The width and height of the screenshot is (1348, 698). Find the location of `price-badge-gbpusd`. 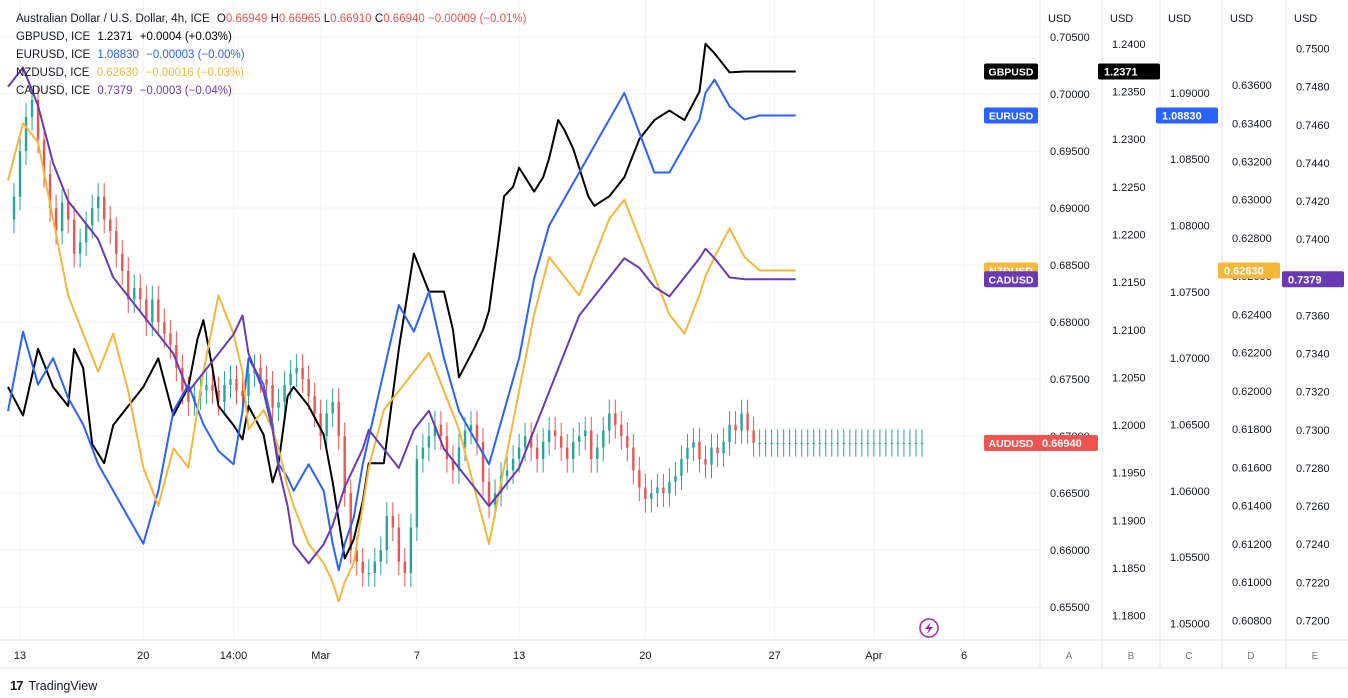

price-badge-gbpusd is located at coordinates (1129, 71).